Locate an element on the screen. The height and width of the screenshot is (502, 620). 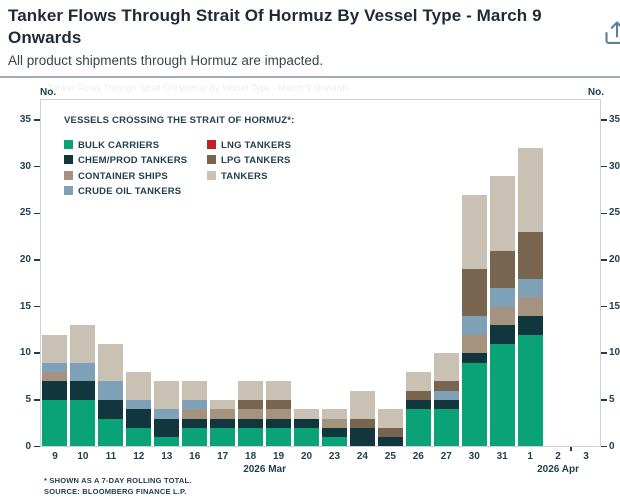
x-tick-label: 17 is located at coordinates (223, 456).